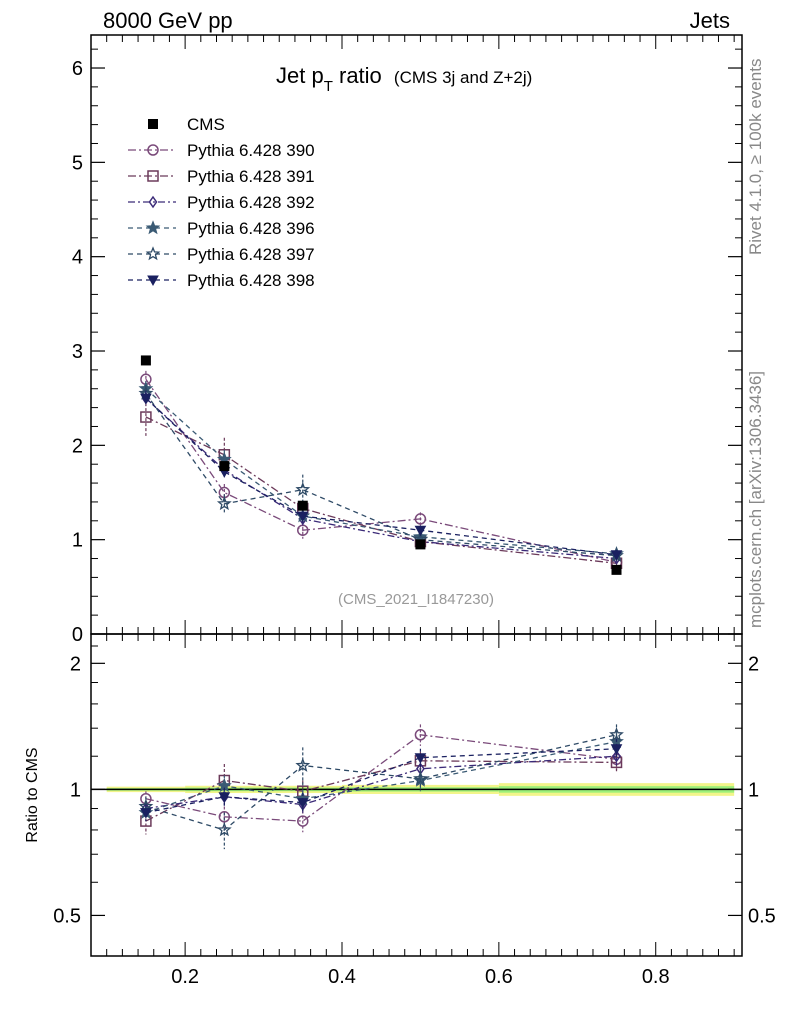 The width and height of the screenshot is (786, 1024). I want to click on plot-title: Jet pT ratio (CMS 3j and Z+2j), so click(404, 79).